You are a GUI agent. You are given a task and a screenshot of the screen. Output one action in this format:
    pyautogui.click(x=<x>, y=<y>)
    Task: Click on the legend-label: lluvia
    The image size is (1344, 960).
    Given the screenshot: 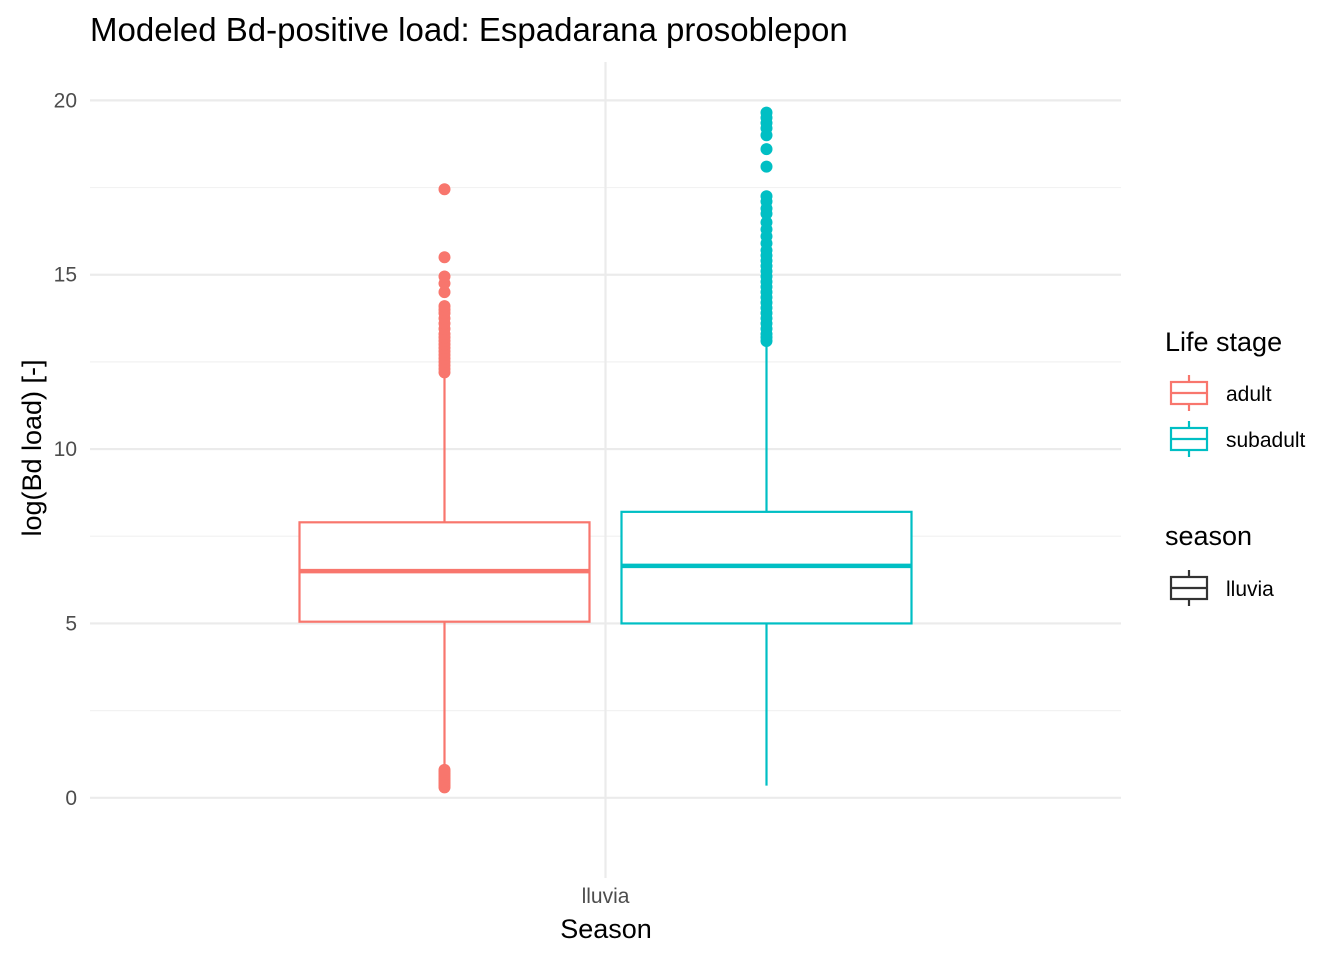 What is the action you would take?
    pyautogui.click(x=1250, y=589)
    